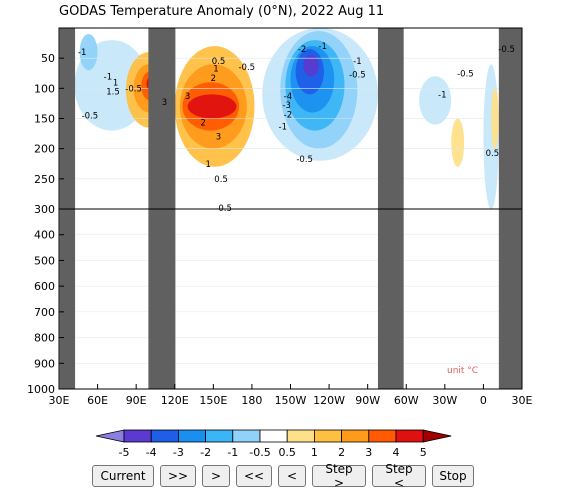  What do you see at coordinates (213, 400) in the screenshot?
I see `x-tick-label: 150E` at bounding box center [213, 400].